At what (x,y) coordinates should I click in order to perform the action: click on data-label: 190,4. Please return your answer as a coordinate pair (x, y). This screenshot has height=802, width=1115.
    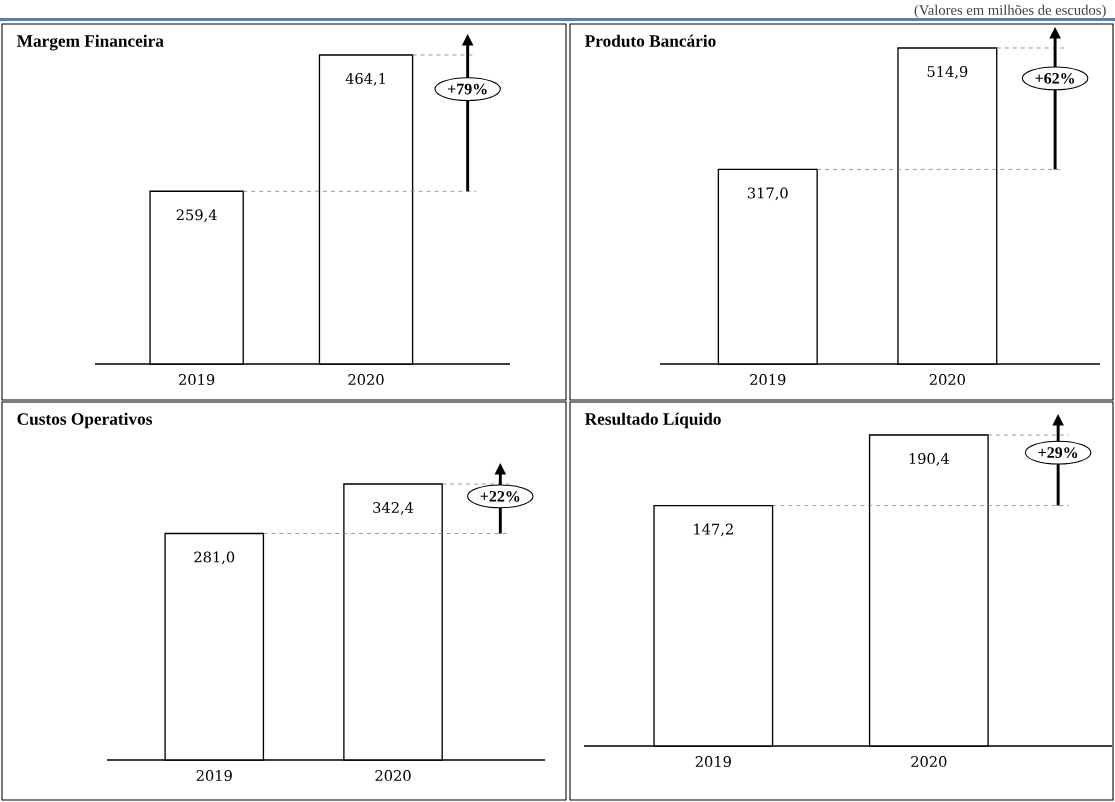
    Looking at the image, I should click on (929, 459).